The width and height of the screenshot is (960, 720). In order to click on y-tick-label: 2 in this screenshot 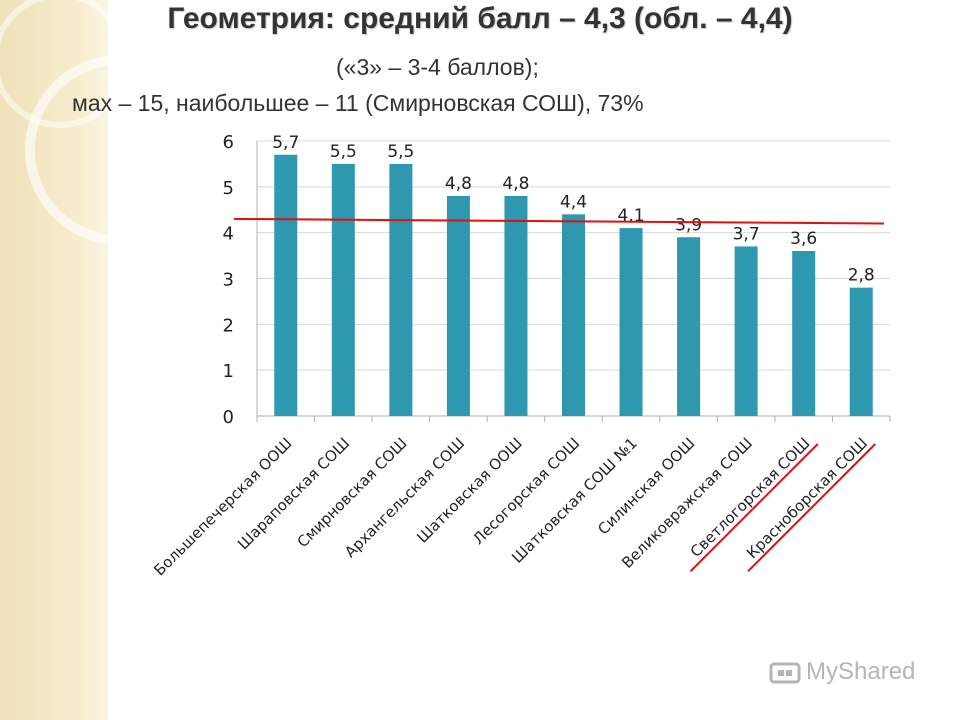, I will do `click(228, 325)`.